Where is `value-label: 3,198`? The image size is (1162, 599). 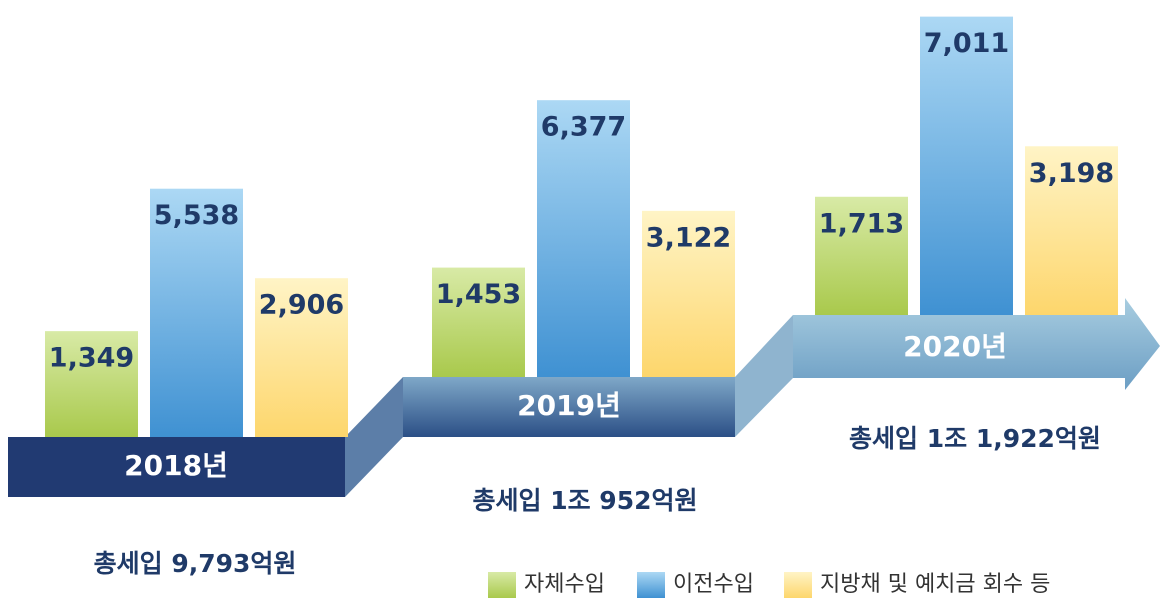 value-label: 3,198 is located at coordinates (1071, 173).